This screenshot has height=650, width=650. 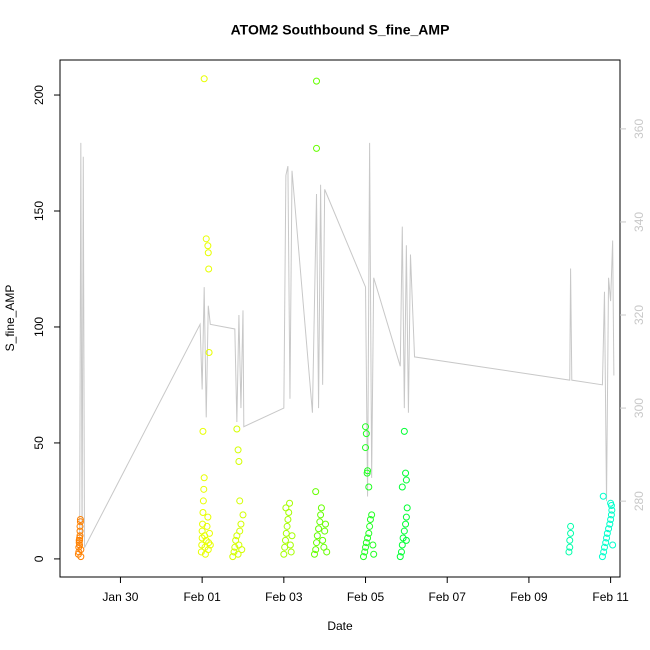 I want to click on y2-tick-label: 320, so click(x=639, y=315).